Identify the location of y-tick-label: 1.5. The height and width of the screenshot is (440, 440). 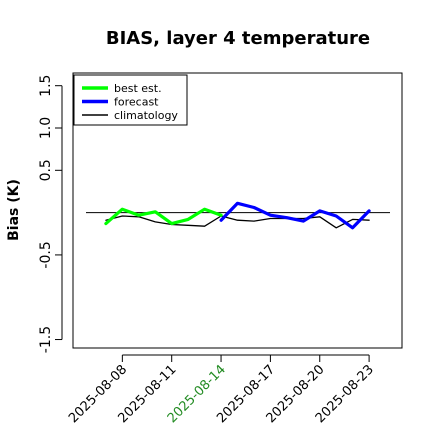
(46, 86).